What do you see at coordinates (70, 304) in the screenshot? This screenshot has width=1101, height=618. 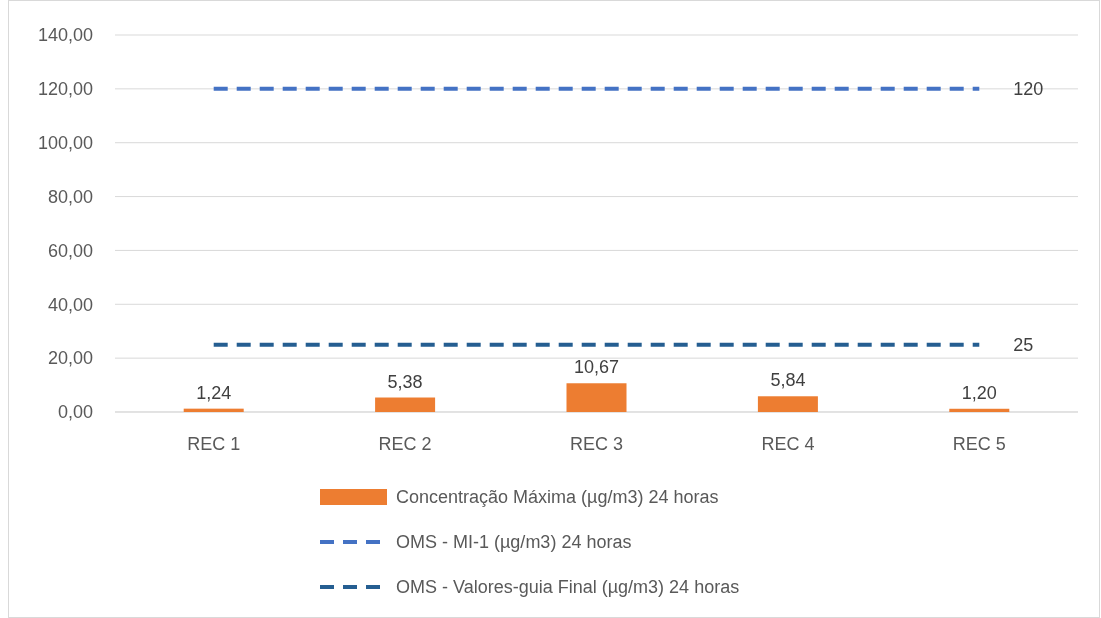 I see `y-tick-label: 40,00` at bounding box center [70, 304].